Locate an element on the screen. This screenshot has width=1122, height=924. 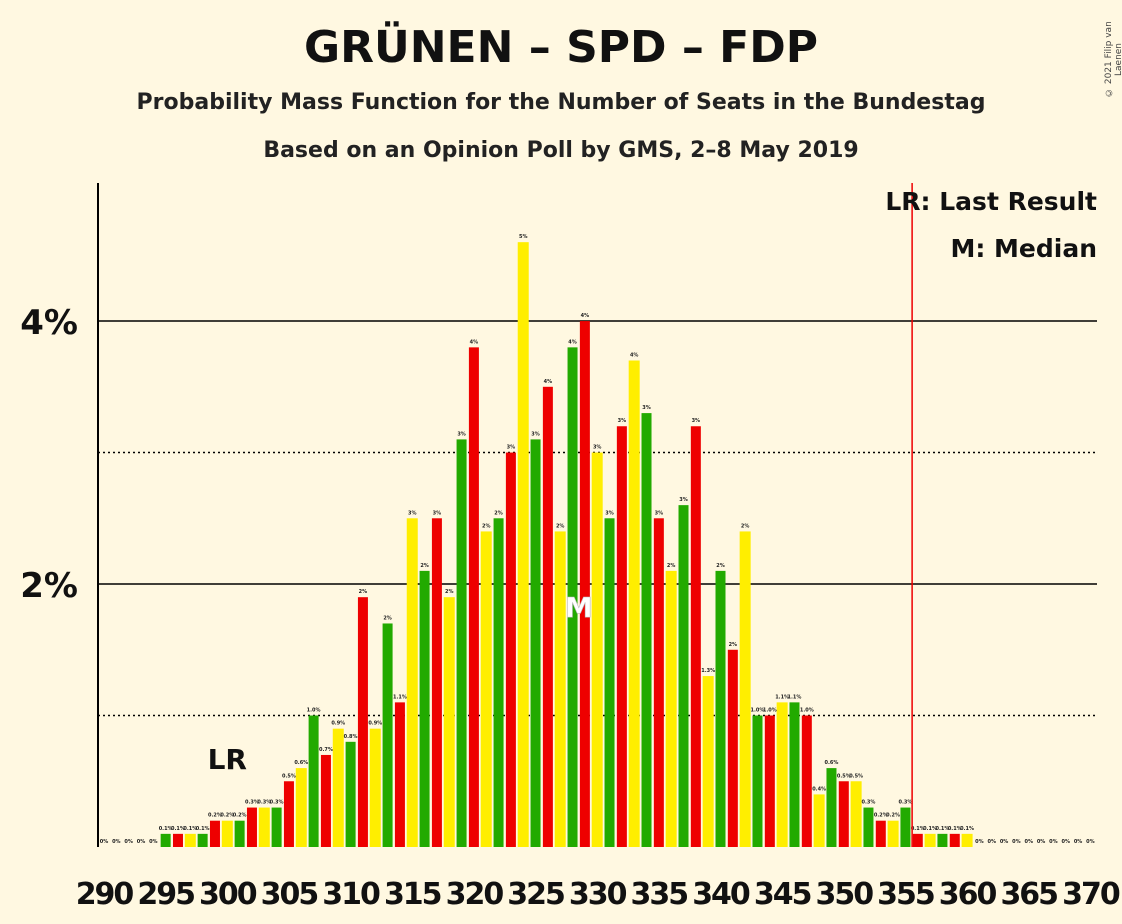
x-tick-label: 355 is located at coordinates (905, 894).